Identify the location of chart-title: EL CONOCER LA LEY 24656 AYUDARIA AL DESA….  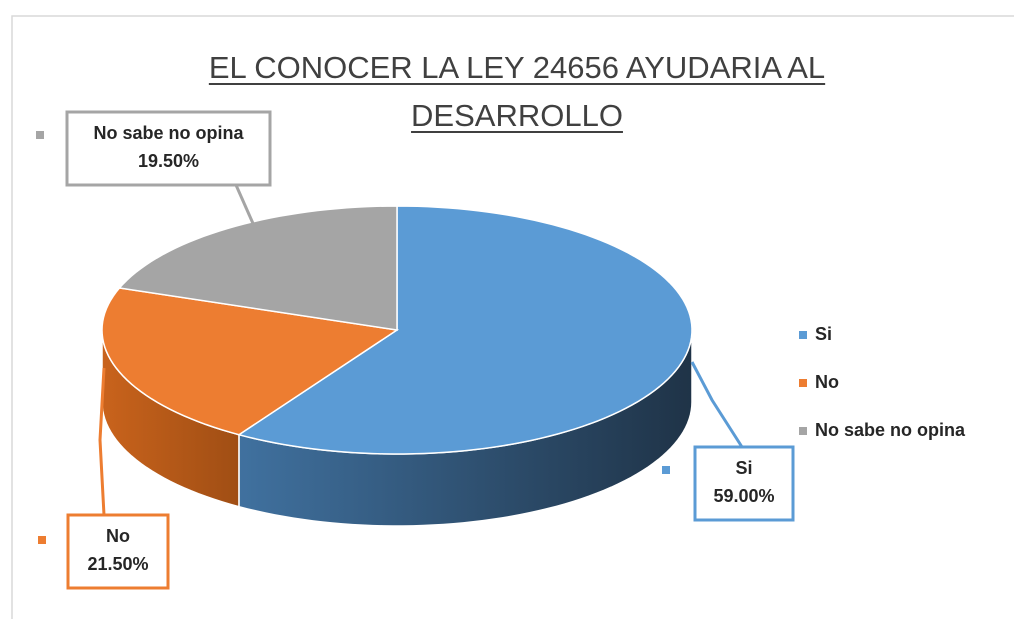
(517, 91).